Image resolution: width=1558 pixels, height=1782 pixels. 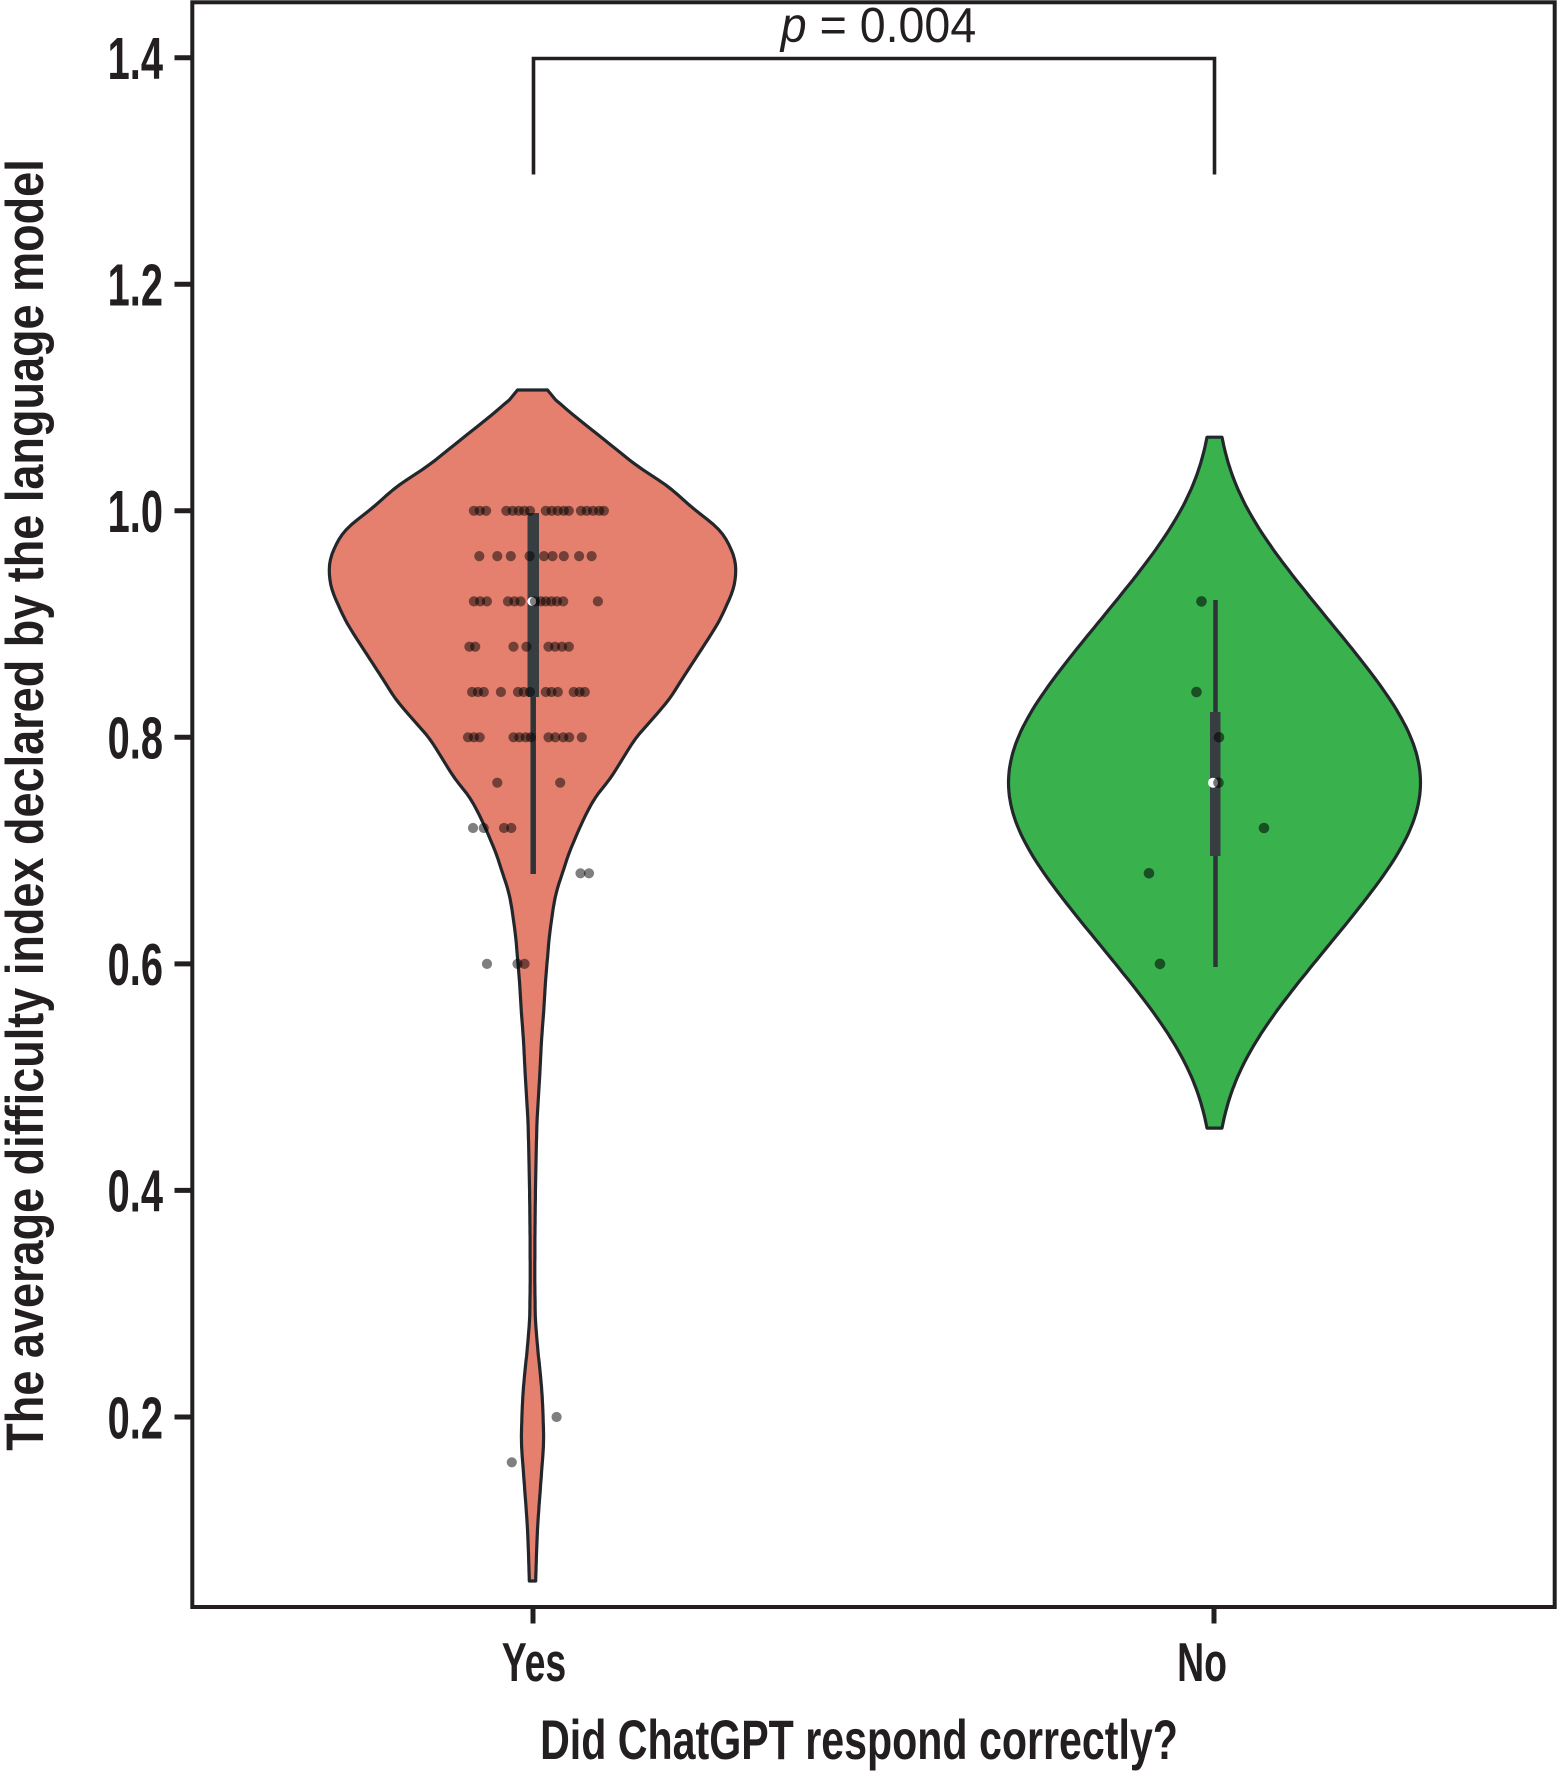 What do you see at coordinates (135, 1191) in the screenshot?
I see `svg-text: 0.4` at bounding box center [135, 1191].